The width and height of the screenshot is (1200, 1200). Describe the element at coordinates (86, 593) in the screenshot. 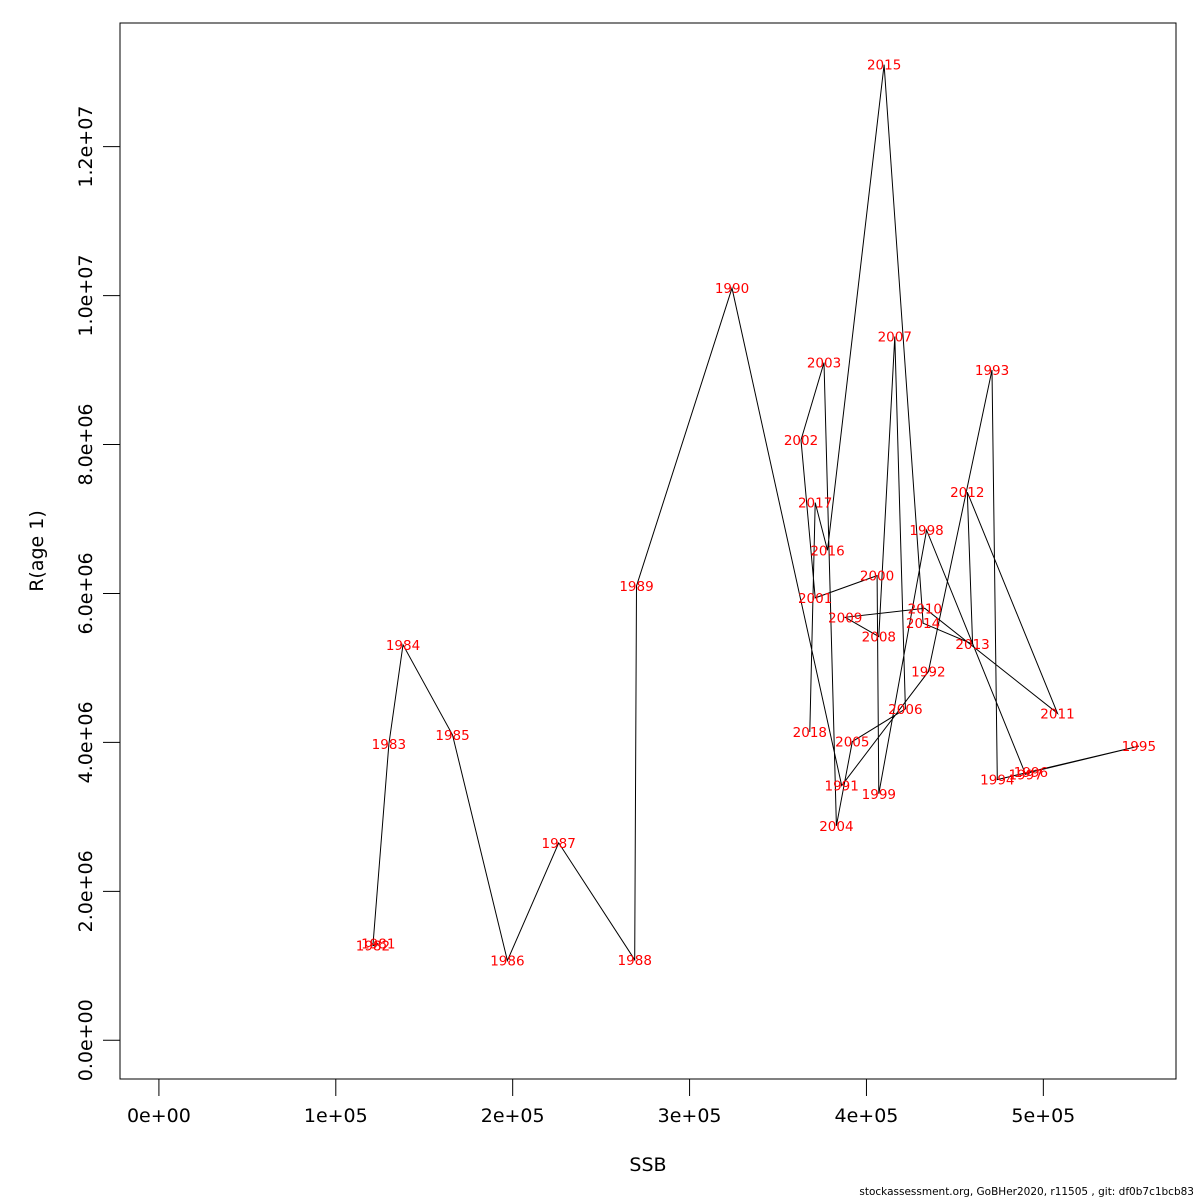

I see `y-tick-label: 6.0e+06` at that location.